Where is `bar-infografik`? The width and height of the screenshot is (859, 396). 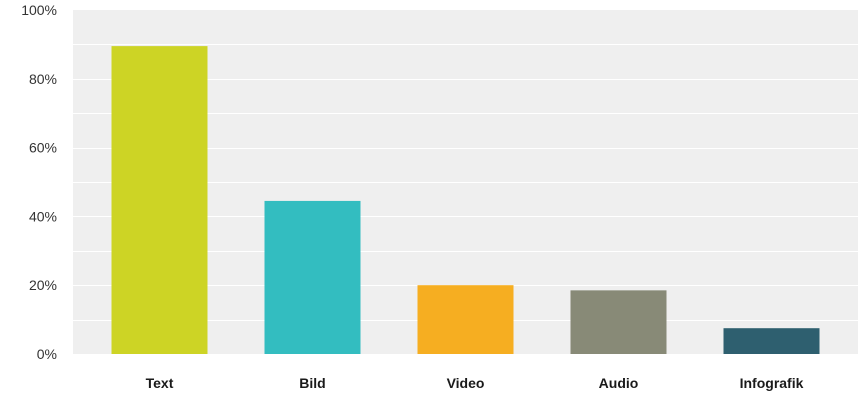 bar-infografik is located at coordinates (771, 341).